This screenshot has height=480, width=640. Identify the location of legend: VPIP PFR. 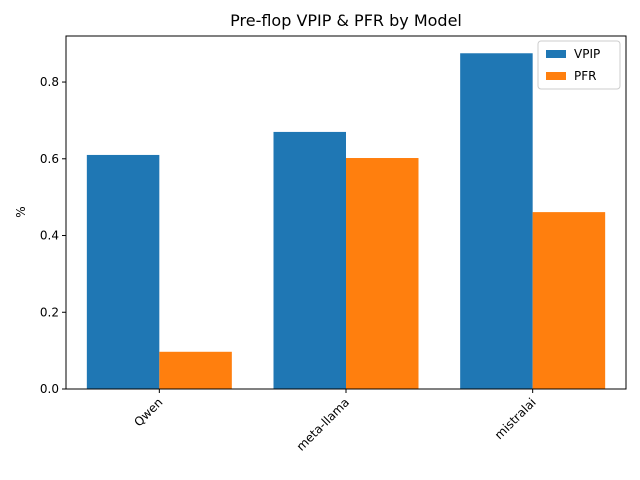
(579, 65).